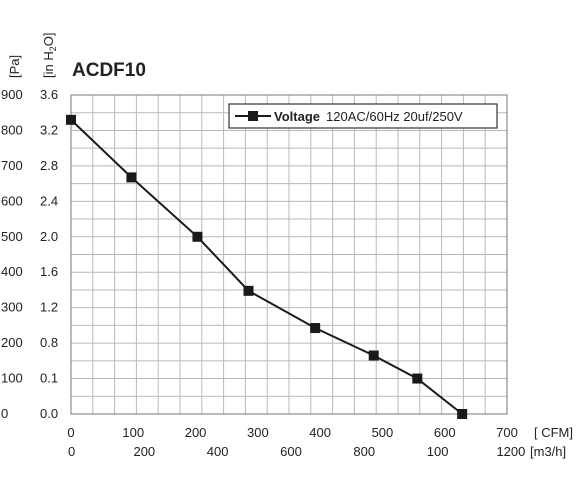 The height and width of the screenshot is (480, 576). I want to click on pa-tick-label: 900, so click(12, 94).